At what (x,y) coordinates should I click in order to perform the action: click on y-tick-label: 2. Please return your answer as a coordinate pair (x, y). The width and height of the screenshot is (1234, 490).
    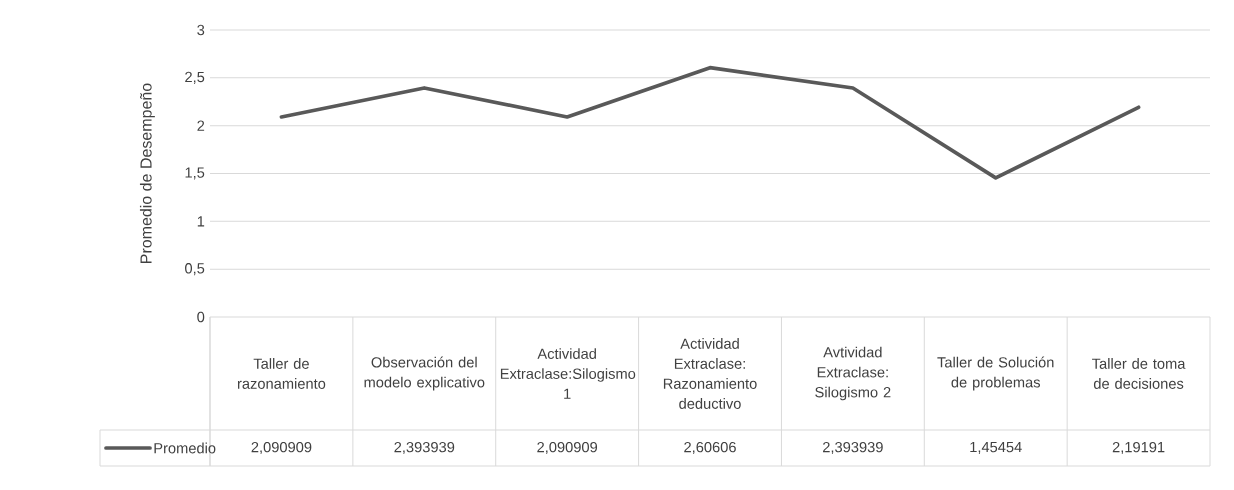
    Looking at the image, I should click on (201, 125).